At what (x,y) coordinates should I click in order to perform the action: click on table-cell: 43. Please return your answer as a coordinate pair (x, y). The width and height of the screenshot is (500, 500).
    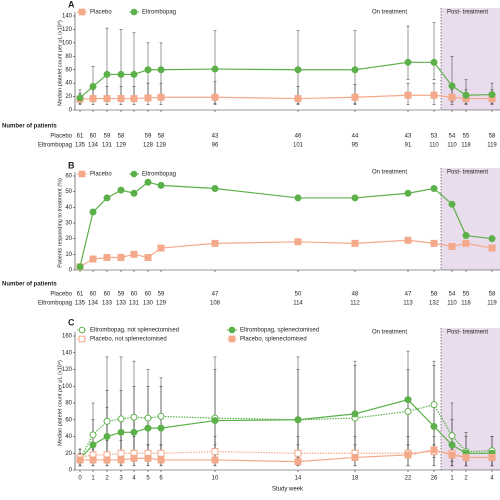
    Looking at the image, I should click on (408, 137).